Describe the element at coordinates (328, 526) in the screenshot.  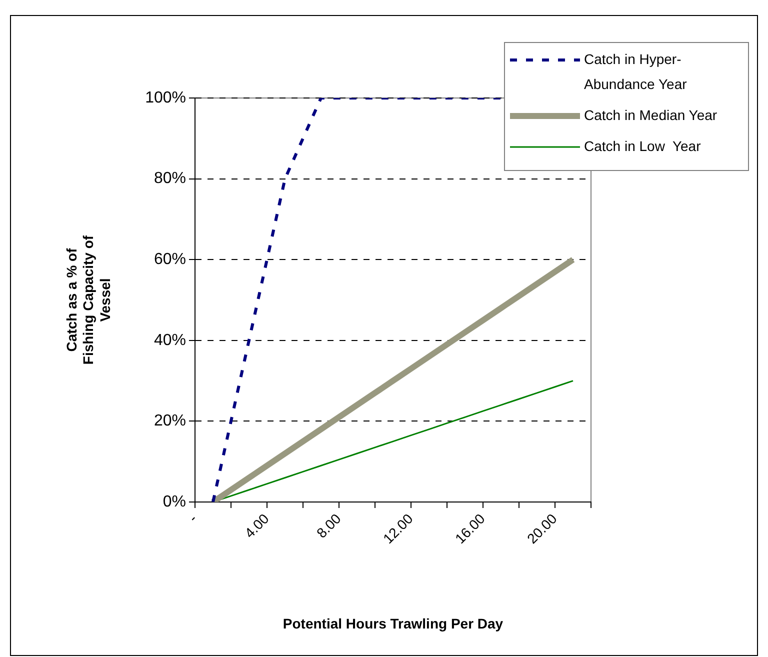
I see `x-tick-label: 8.00` at that location.